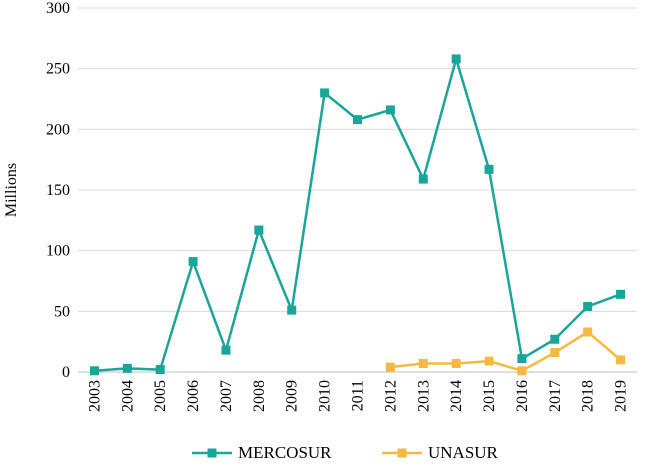 The height and width of the screenshot is (464, 650). I want to click on x-tick-label: 2017, so click(555, 396).